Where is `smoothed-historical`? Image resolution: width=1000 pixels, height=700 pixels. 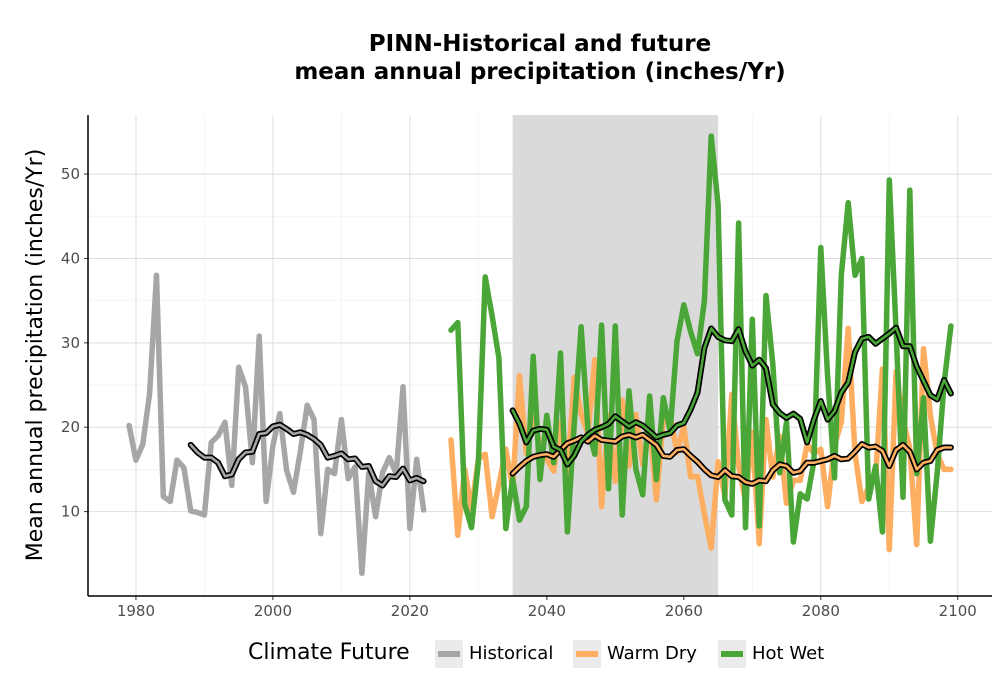
smoothed-historical is located at coordinates (307, 455).